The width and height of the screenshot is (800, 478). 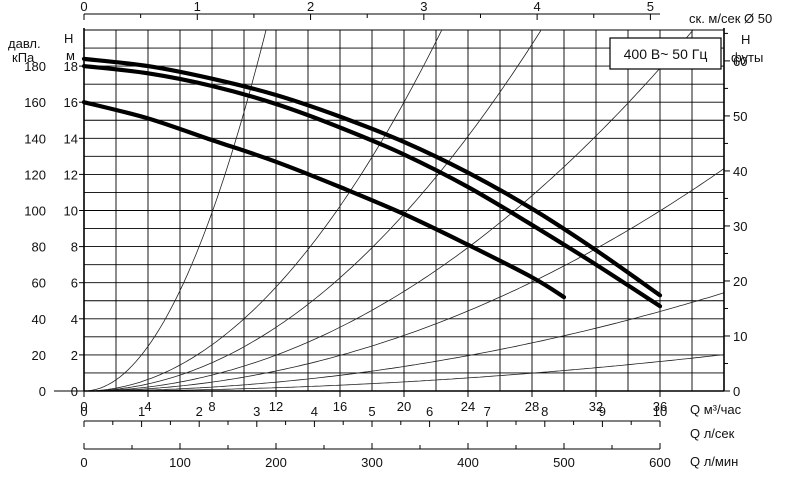 I want to click on tick-label-lmin: 0, so click(x=83, y=462).